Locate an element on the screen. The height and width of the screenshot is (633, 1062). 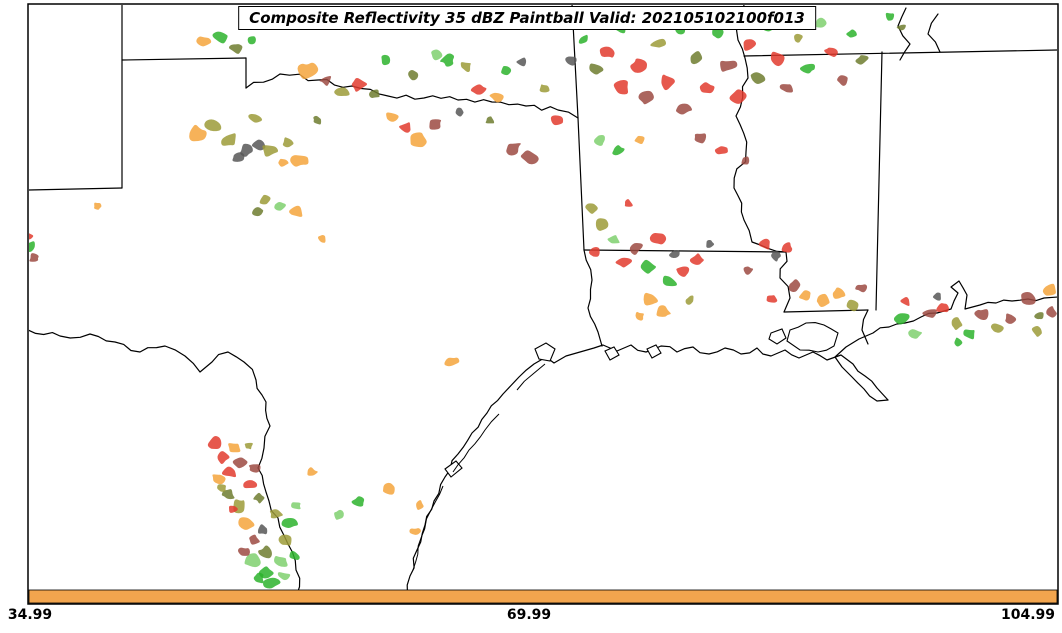
lake-maurepas is located at coordinates (777, 336).